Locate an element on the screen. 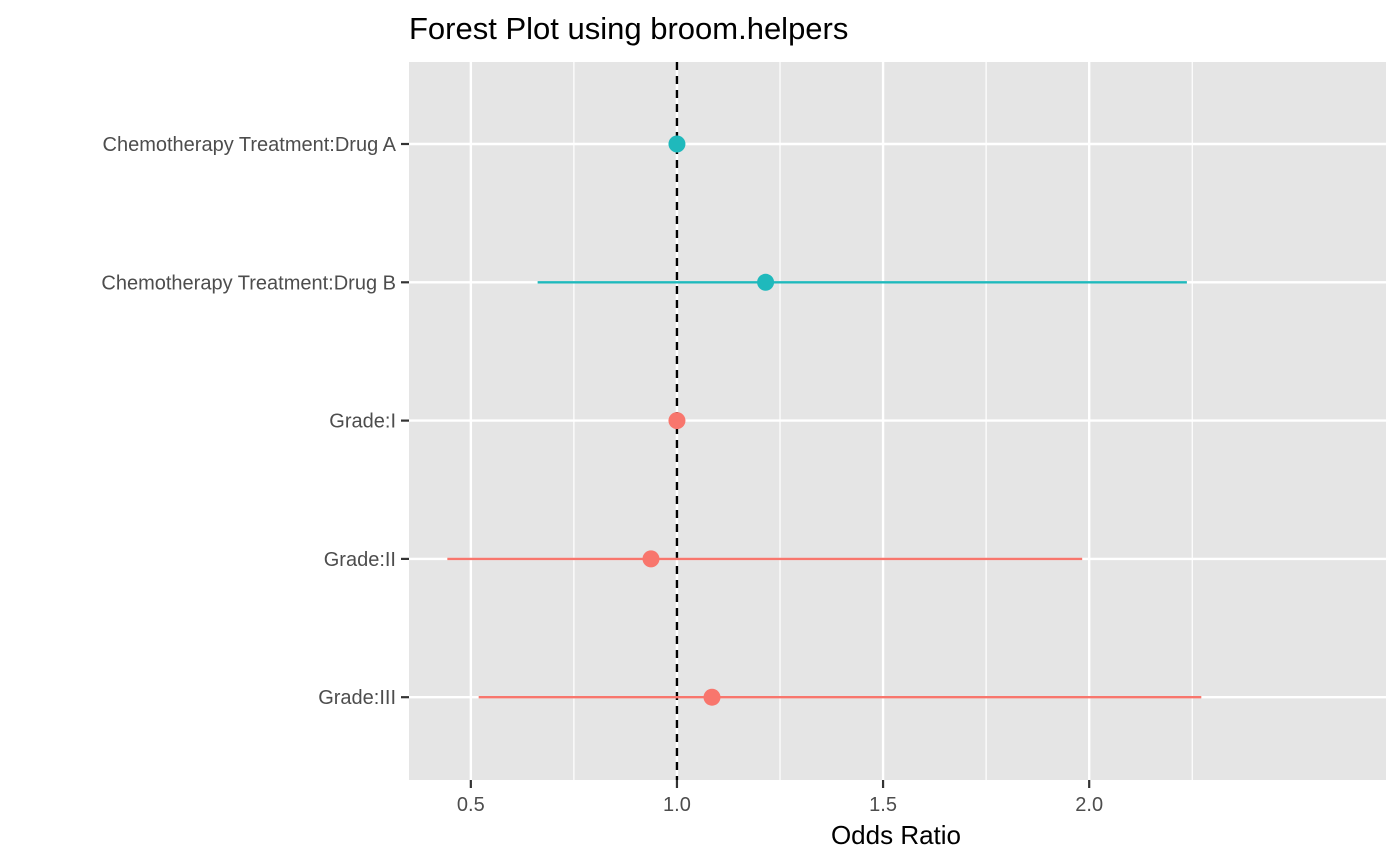 This screenshot has width=1400, height=865. estimate-points is located at coordinates (708, 420).